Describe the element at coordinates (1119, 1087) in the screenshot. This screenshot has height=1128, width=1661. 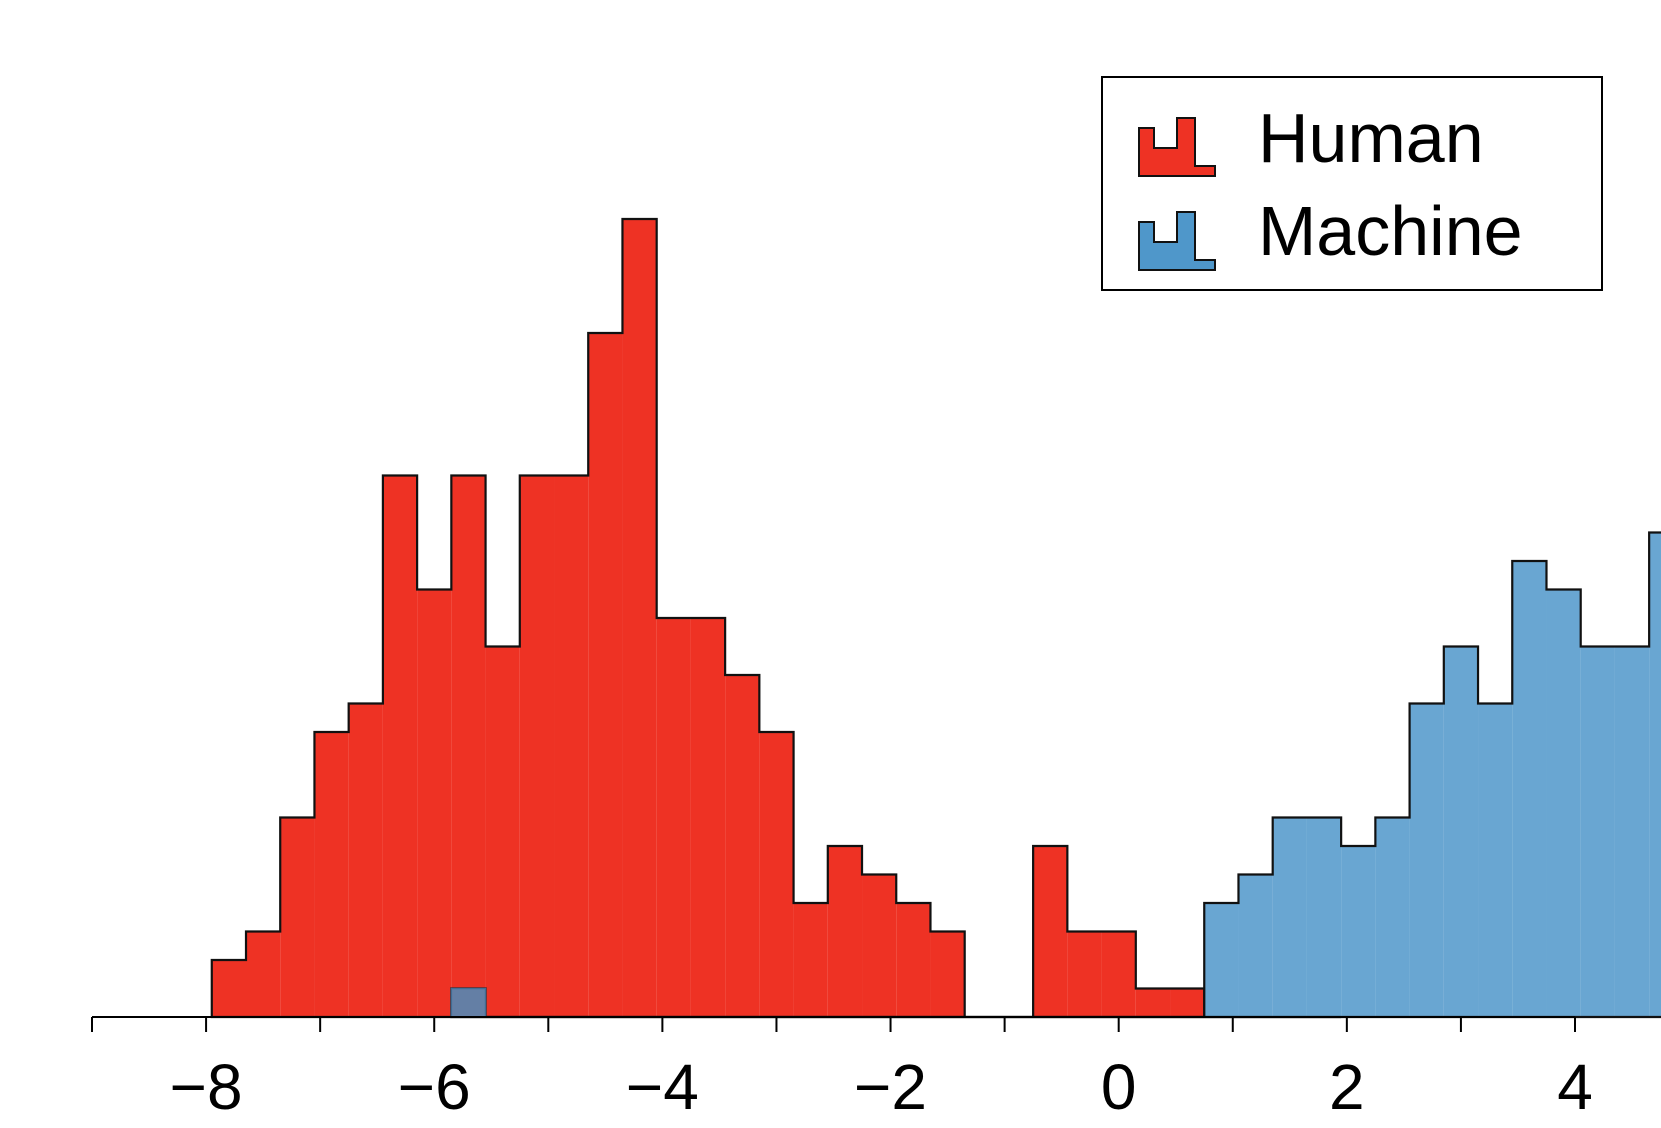
I see `x-tick-label: 0` at that location.